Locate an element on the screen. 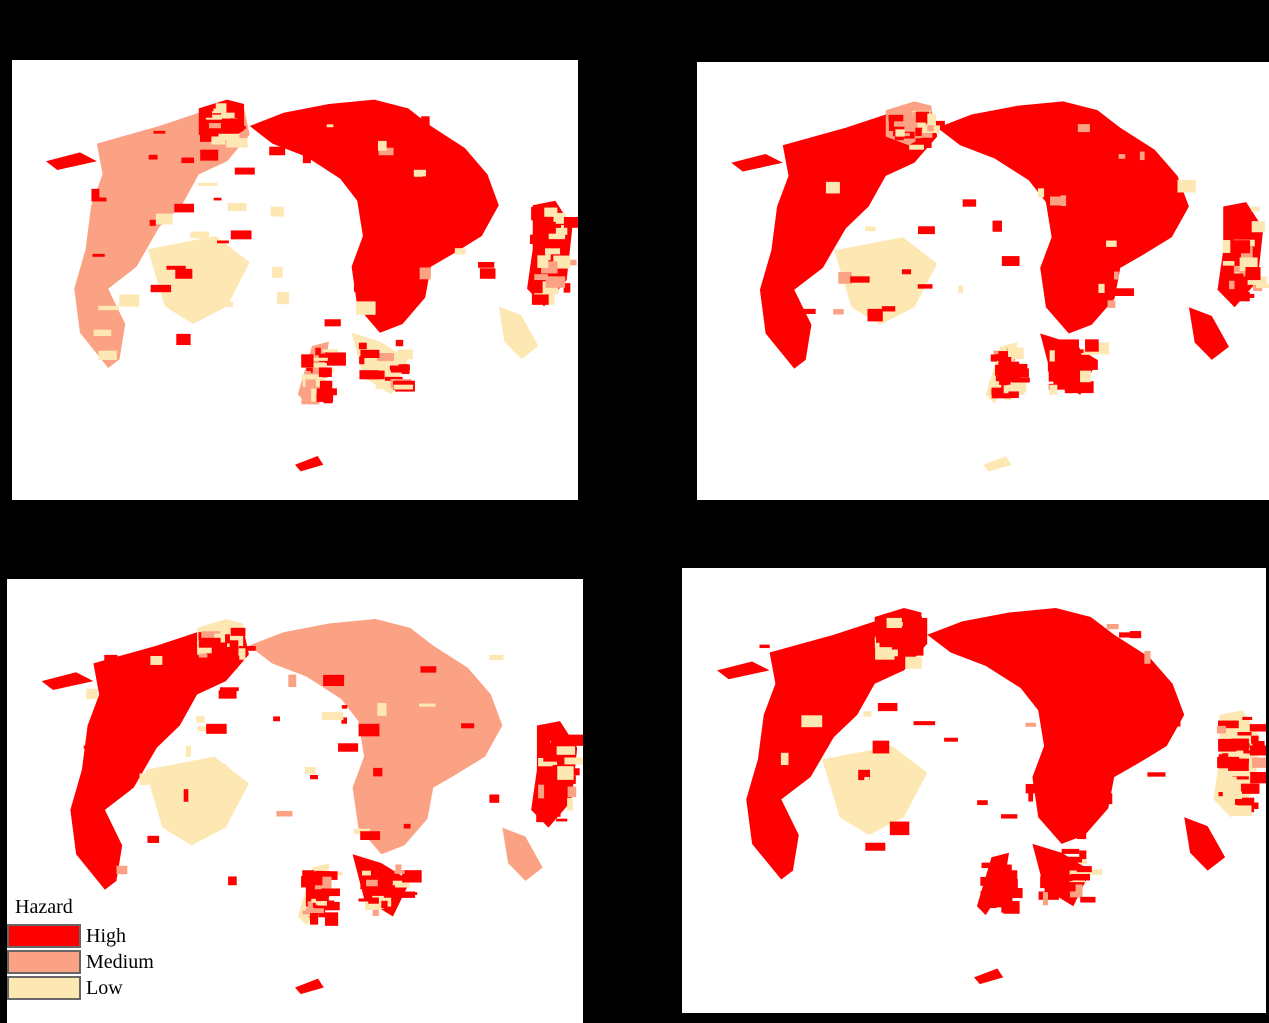  hazard-legend: Hazard High Medium Low is located at coordinates (92, 946).